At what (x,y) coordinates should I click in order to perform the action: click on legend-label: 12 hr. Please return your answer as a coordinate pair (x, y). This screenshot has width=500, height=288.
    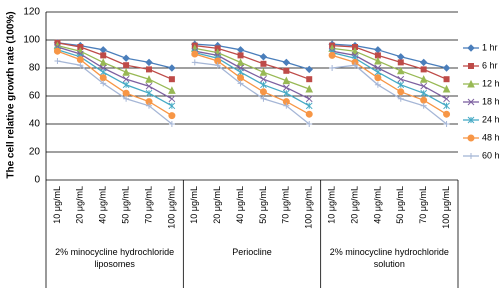
    Looking at the image, I should click on (491, 83).